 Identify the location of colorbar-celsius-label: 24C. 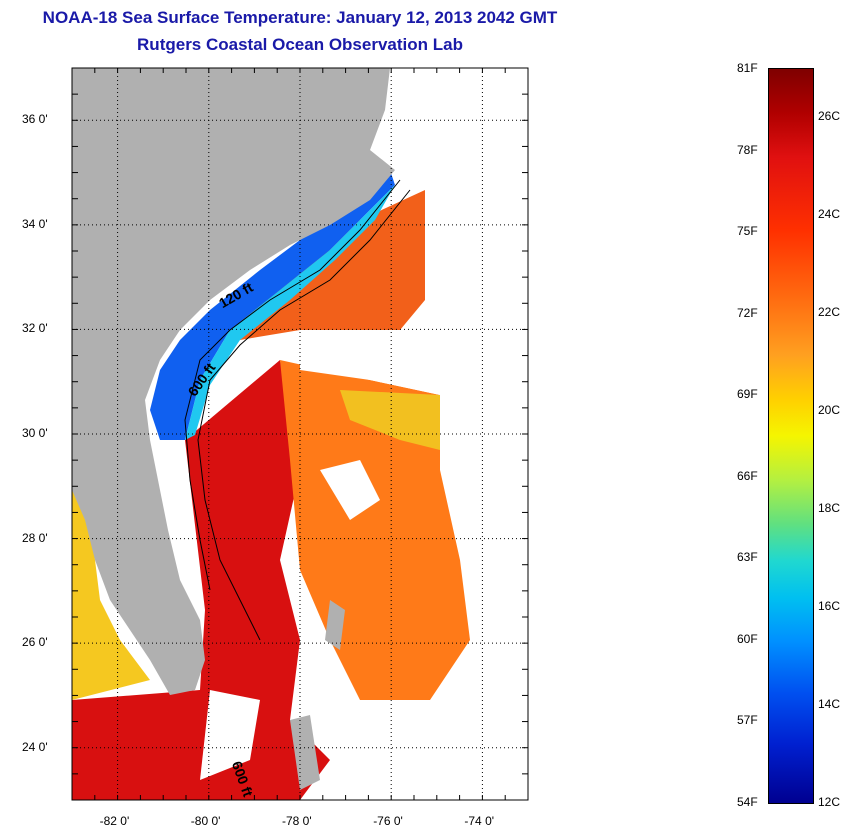
(829, 214).